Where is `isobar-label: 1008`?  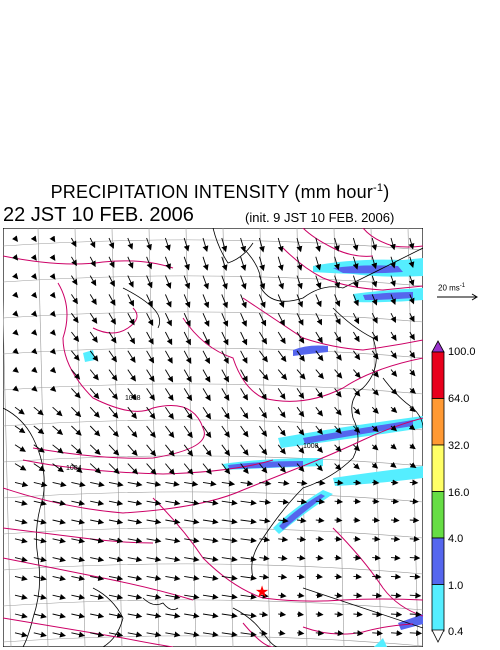 isobar-label: 1008 is located at coordinates (133, 398).